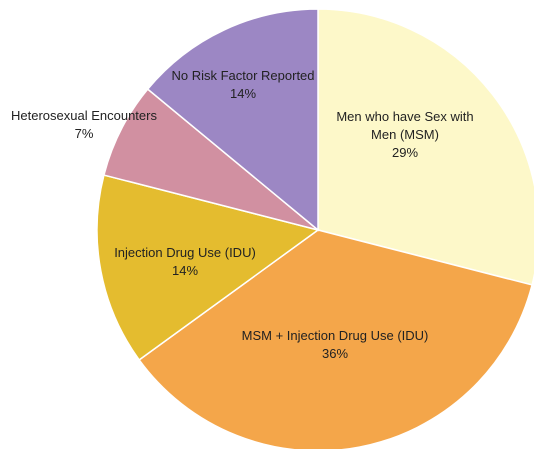 The width and height of the screenshot is (534, 449). Describe the element at coordinates (335, 353) in the screenshot. I see `slice-value: 36%` at that location.